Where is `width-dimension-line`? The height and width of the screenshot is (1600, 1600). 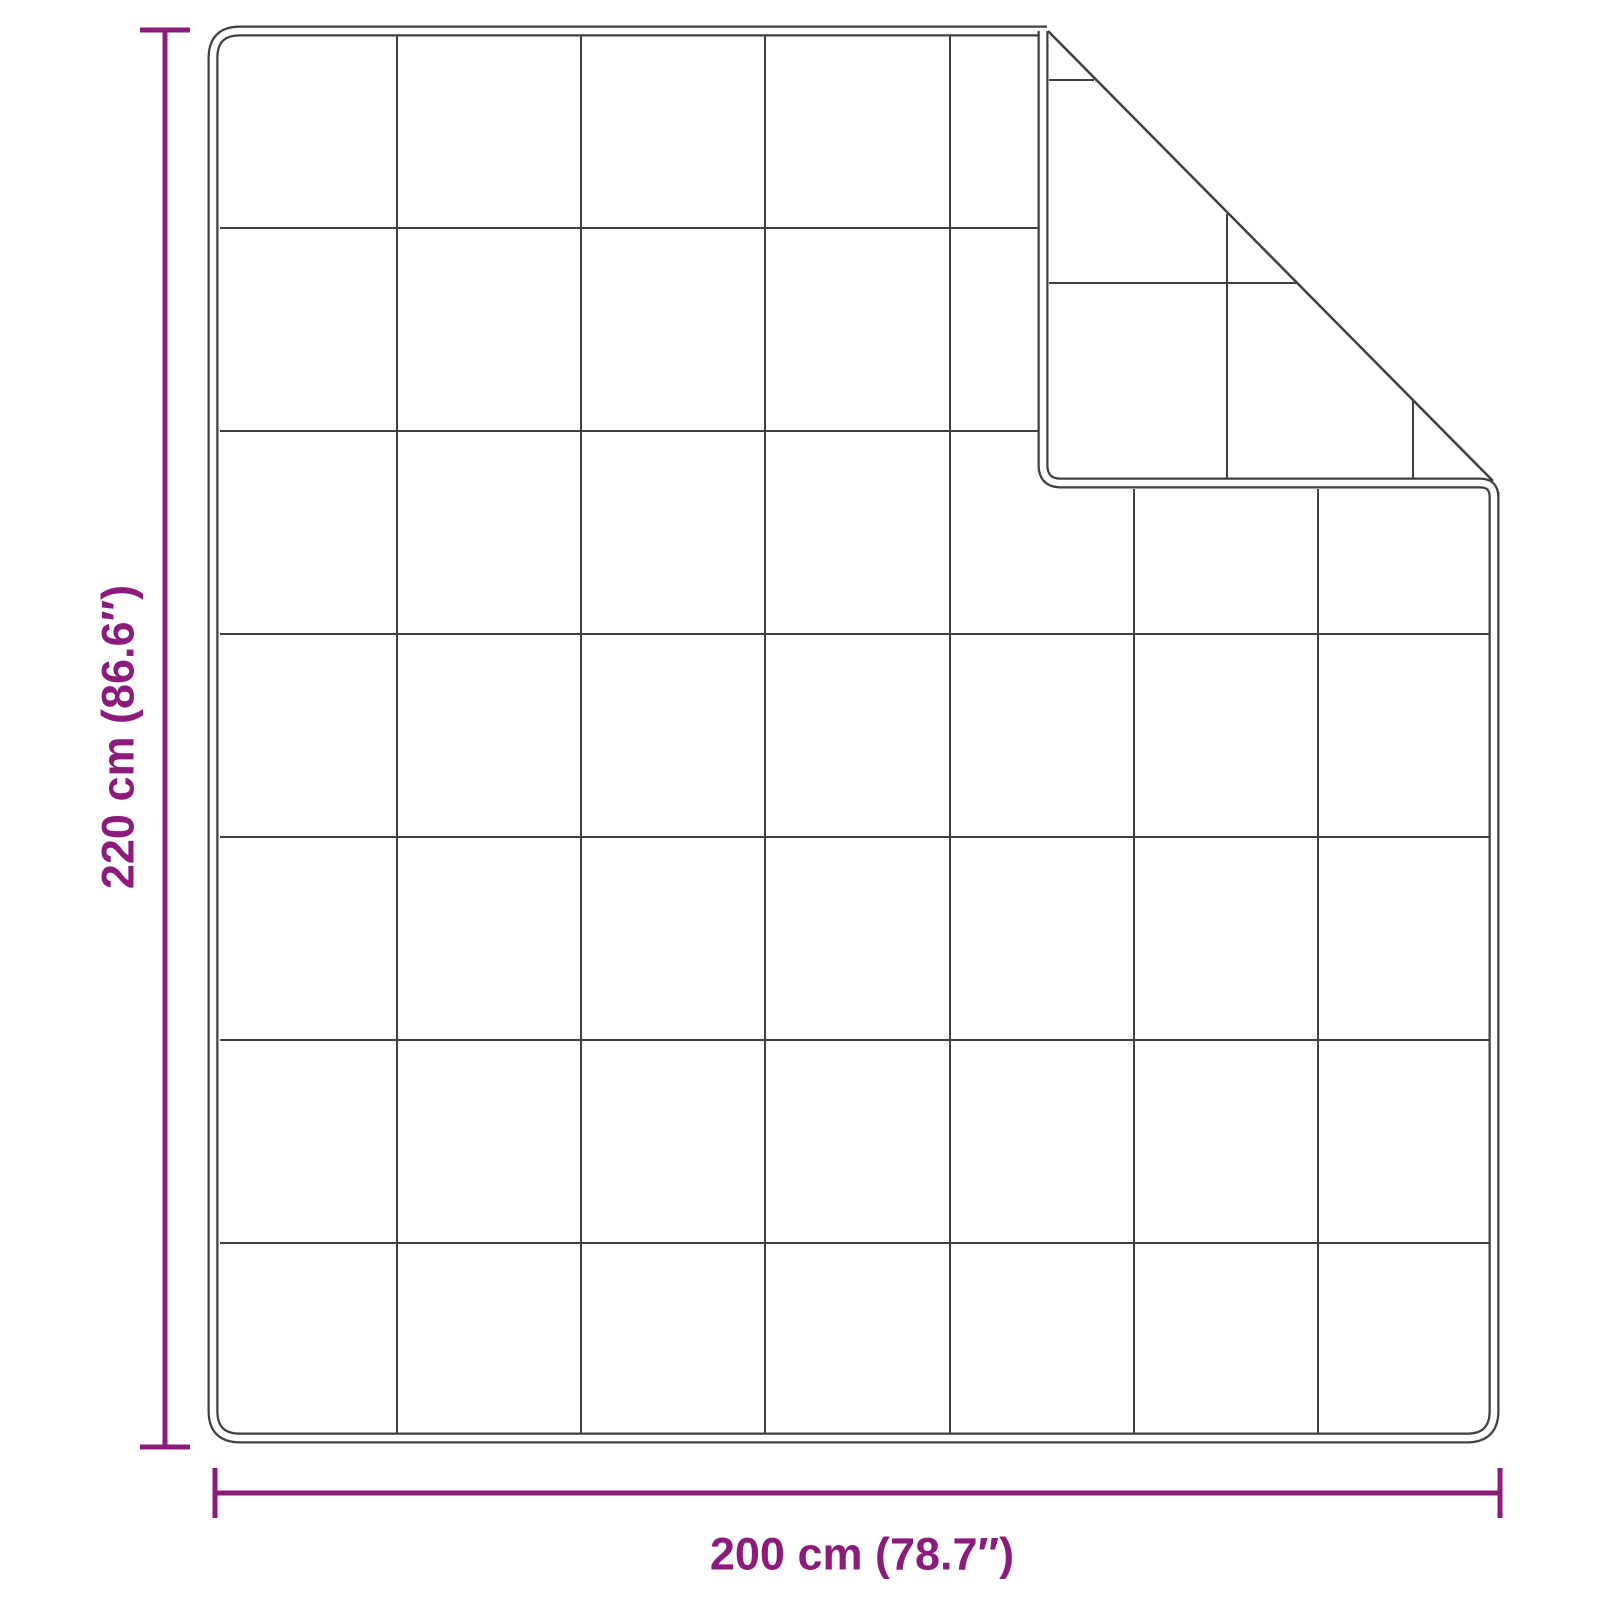 width-dimension-line is located at coordinates (857, 1493).